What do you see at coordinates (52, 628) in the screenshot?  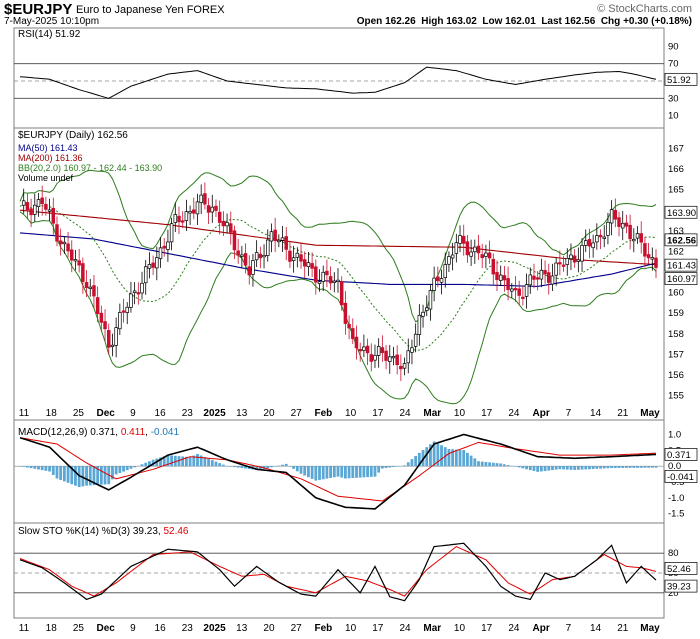 I see `x-tick-18-1: 18` at bounding box center [52, 628].